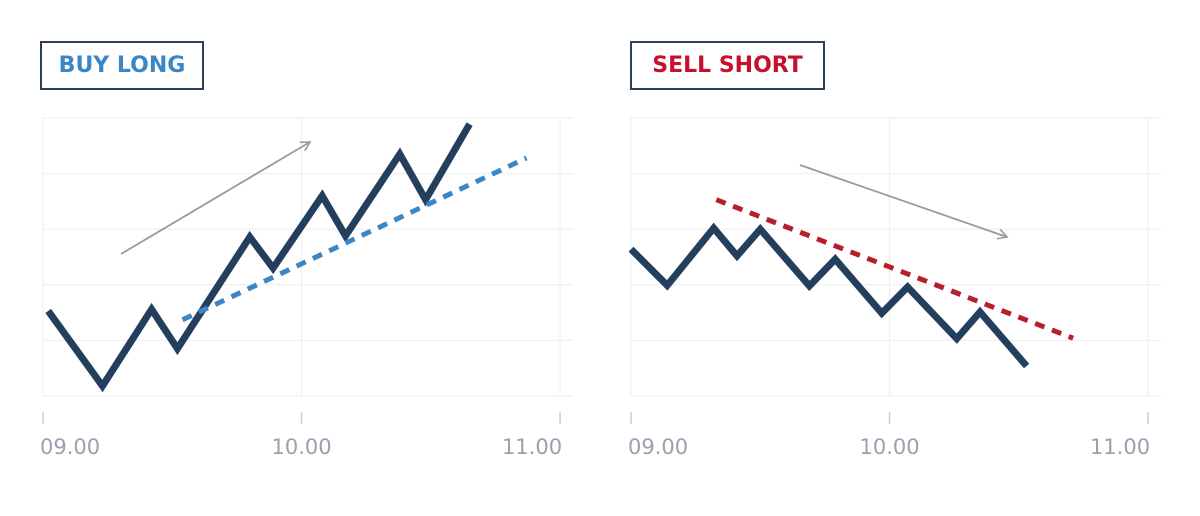  I want to click on chart-title: SELL SHORT, so click(727, 65).